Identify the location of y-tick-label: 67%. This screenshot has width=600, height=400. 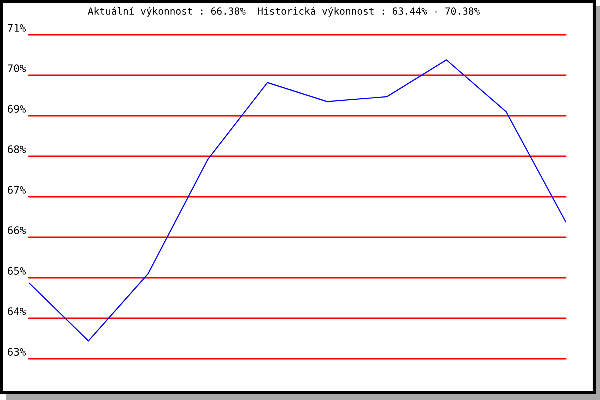
(17, 190).